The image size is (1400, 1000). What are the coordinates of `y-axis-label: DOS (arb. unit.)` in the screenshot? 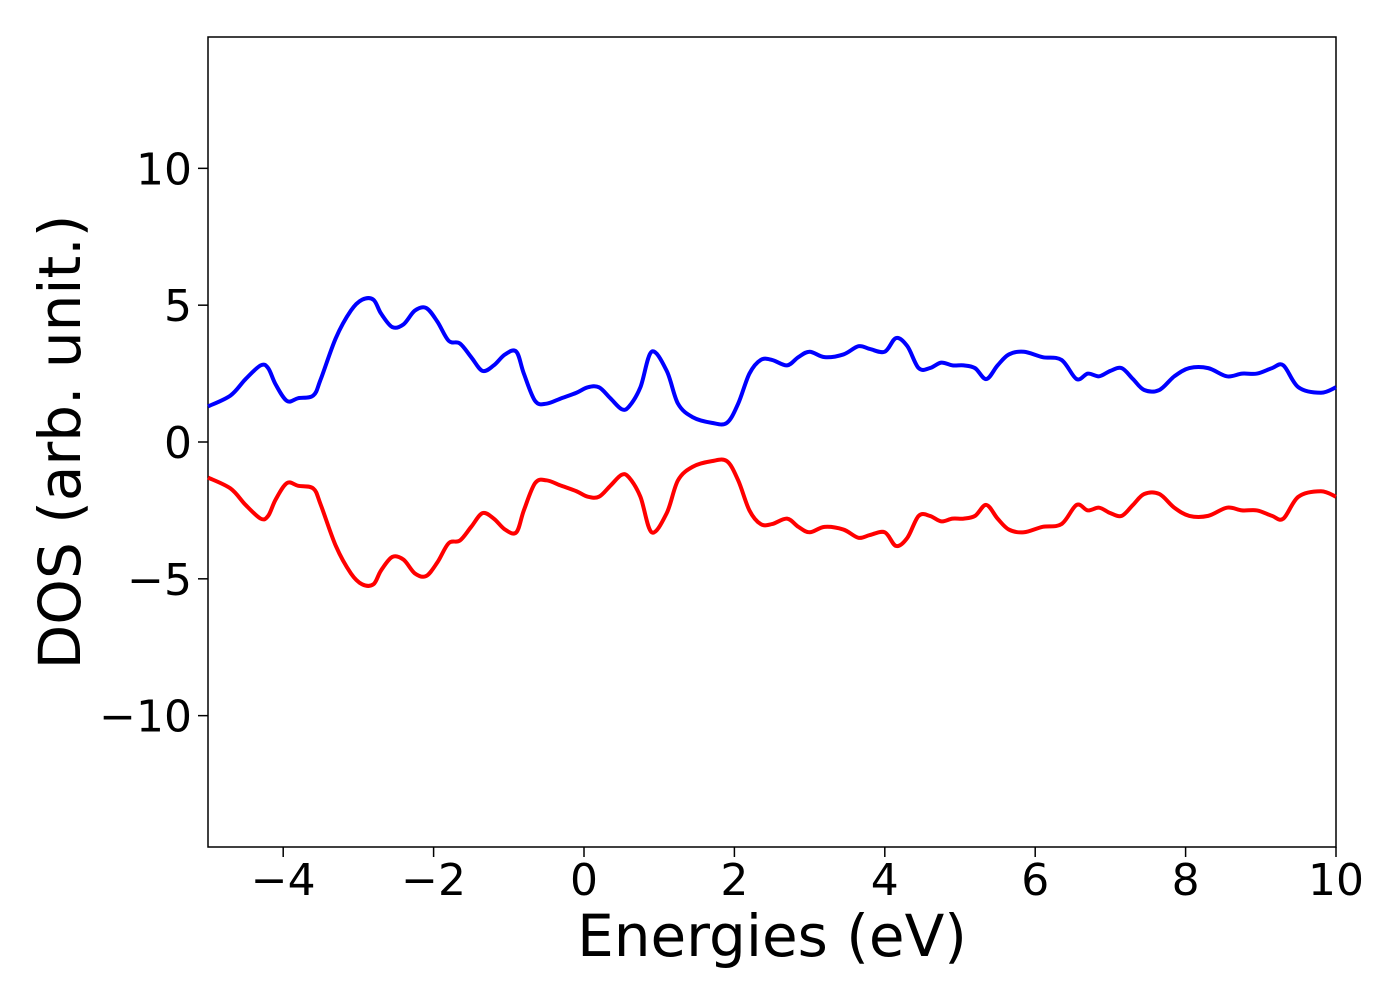 It's located at (60, 442).